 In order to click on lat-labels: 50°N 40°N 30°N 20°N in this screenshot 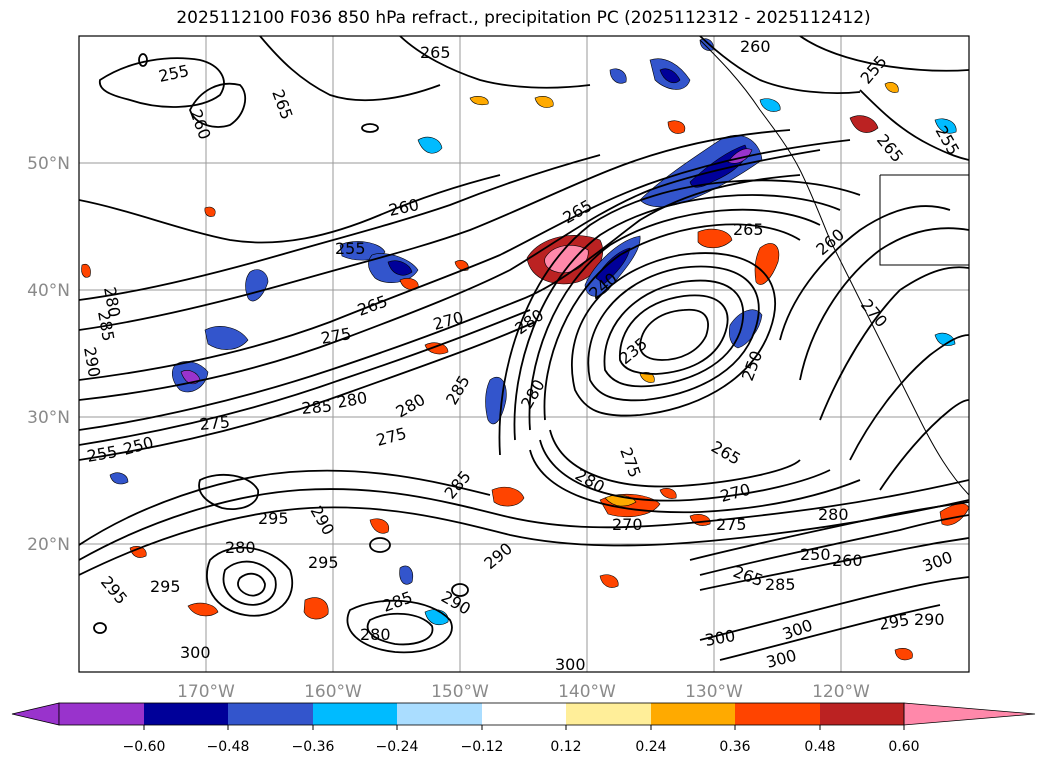, I will do `click(48, 354)`.